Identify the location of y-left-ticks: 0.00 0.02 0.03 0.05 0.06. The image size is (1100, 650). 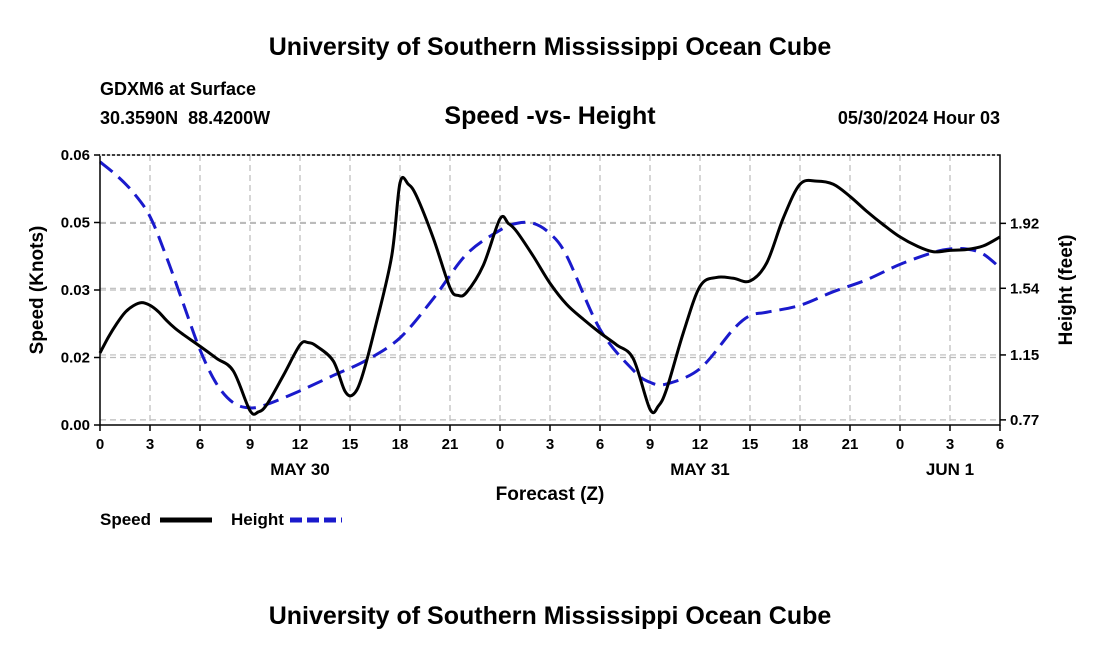
(80, 290).